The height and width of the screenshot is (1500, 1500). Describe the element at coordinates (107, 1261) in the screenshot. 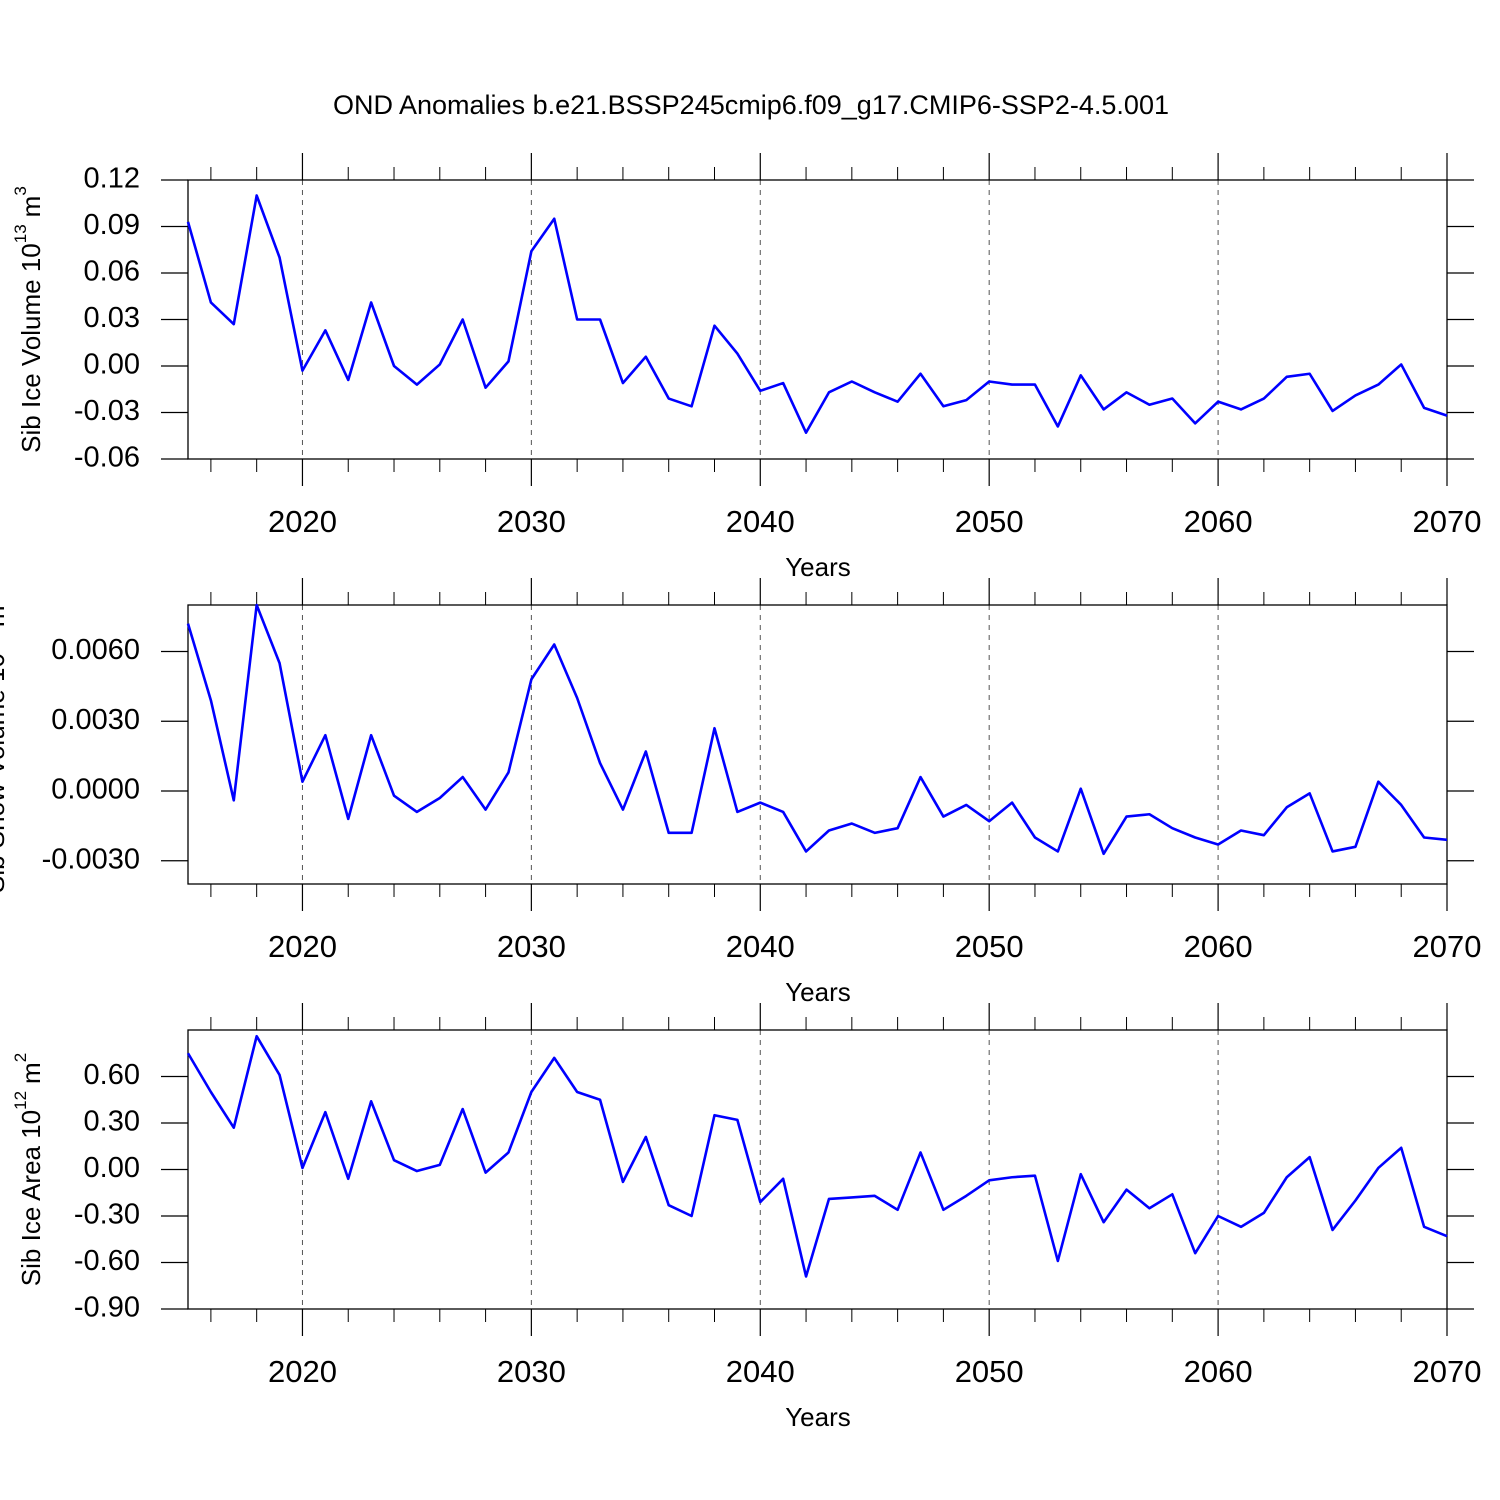

I see `y-tick-label: -0.60` at that location.